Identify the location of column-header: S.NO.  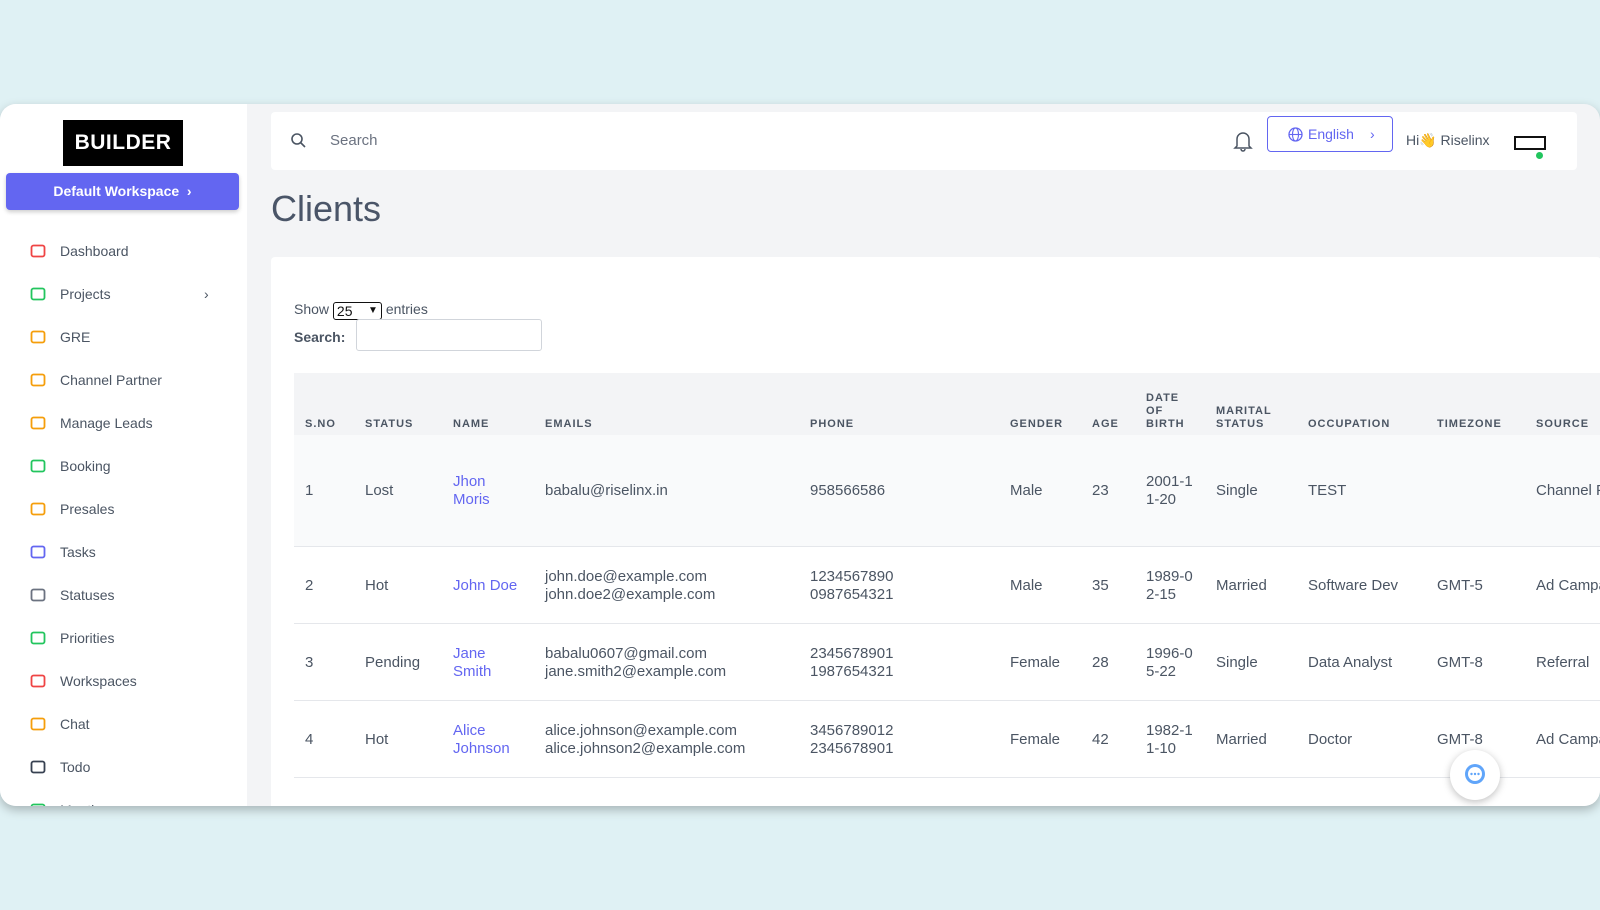
(320, 424).